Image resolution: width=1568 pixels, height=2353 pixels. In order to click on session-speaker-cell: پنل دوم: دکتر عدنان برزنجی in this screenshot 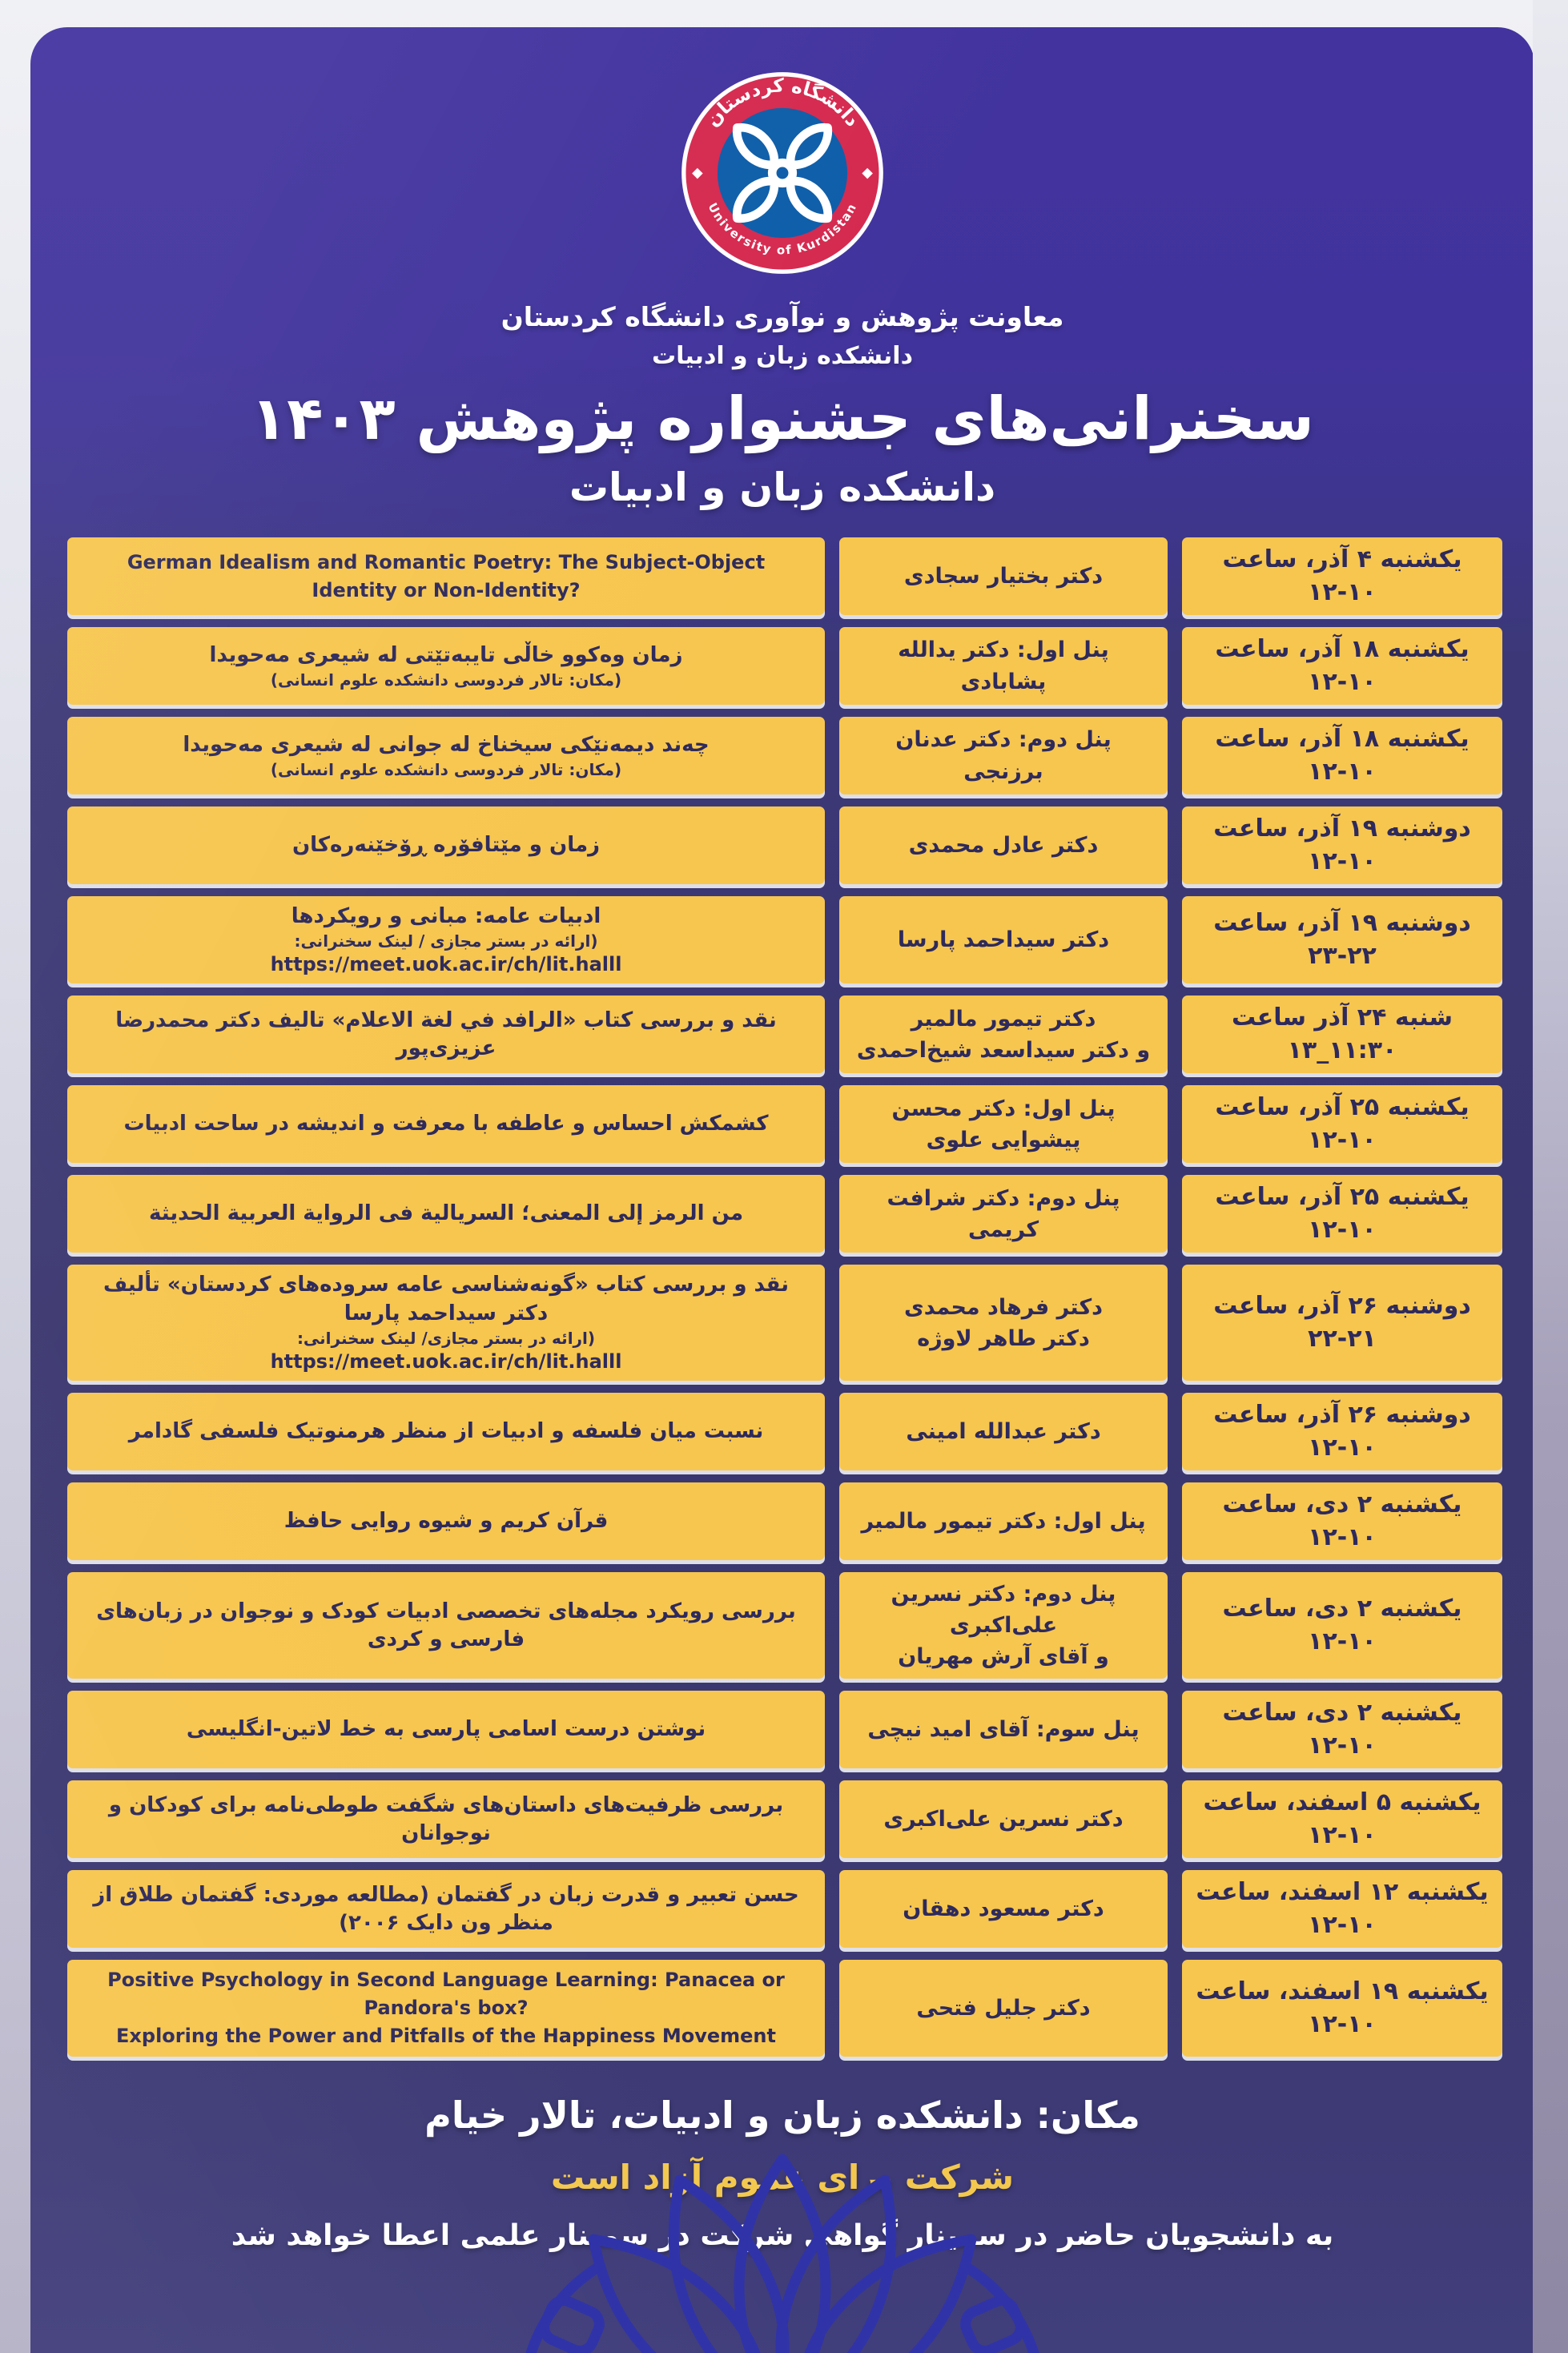, I will do `click(1004, 755)`.